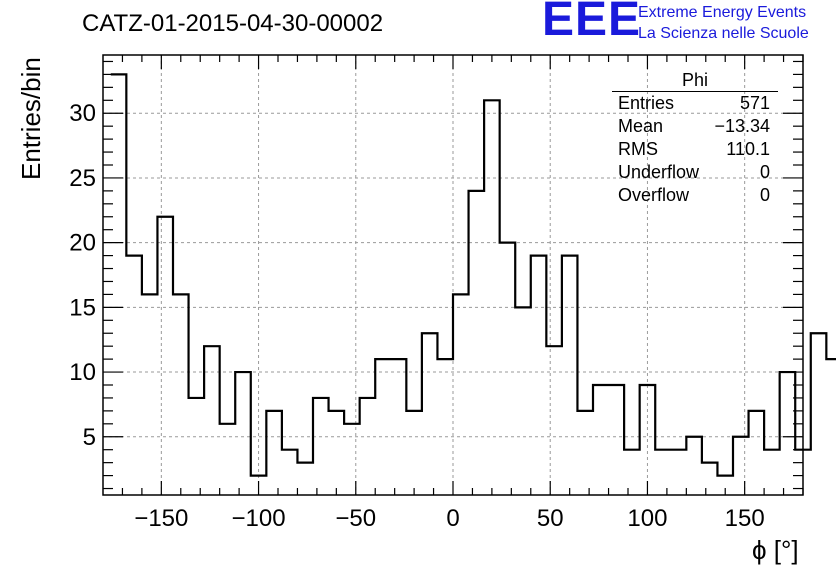  What do you see at coordinates (82, 307) in the screenshot?
I see `y-tick-label: 15` at bounding box center [82, 307].